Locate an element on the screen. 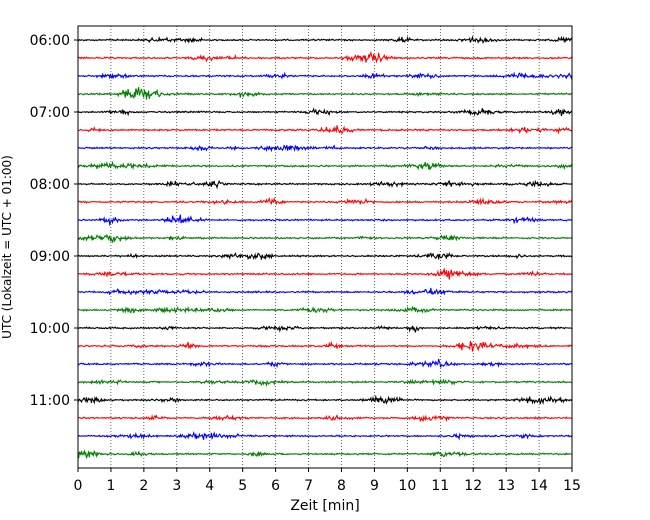 Image resolution: width=650 pixels, height=520 pixels. y-tick-label: 09:00 is located at coordinates (50, 257).